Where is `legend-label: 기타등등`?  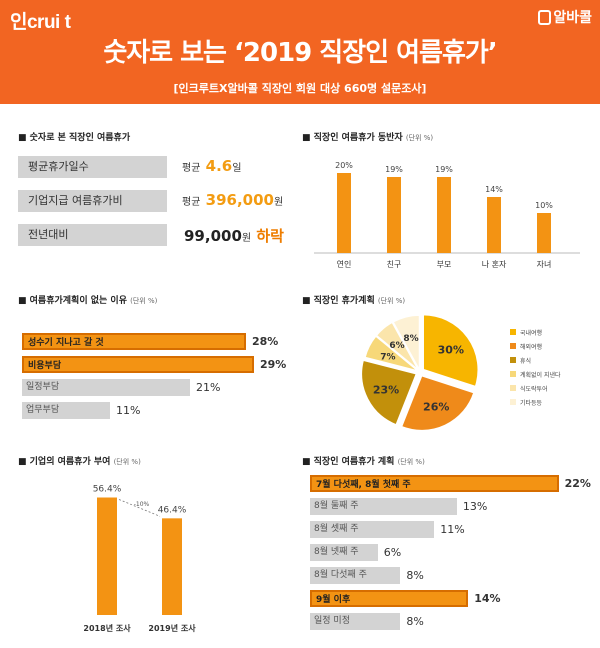
legend-label: 기타등등 is located at coordinates (531, 403).